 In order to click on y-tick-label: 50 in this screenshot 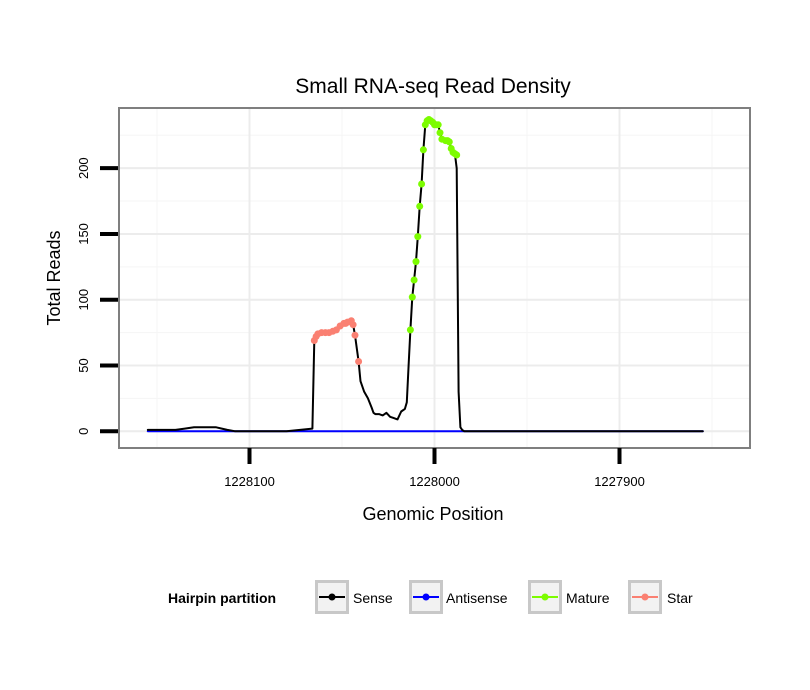, I will do `click(83, 365)`.